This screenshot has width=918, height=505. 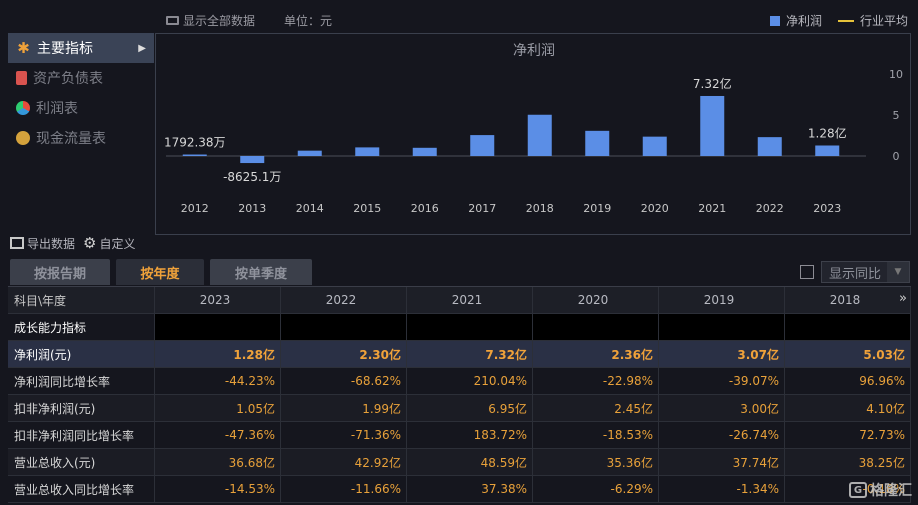 I want to click on row-value: 37.74亿, so click(x=722, y=462).